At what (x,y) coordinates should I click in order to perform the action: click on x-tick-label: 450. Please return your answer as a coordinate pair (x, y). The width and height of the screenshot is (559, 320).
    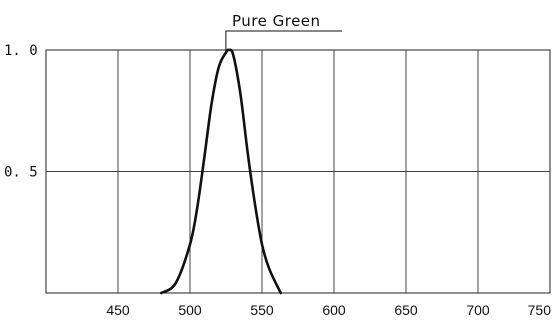
    Looking at the image, I should click on (118, 310).